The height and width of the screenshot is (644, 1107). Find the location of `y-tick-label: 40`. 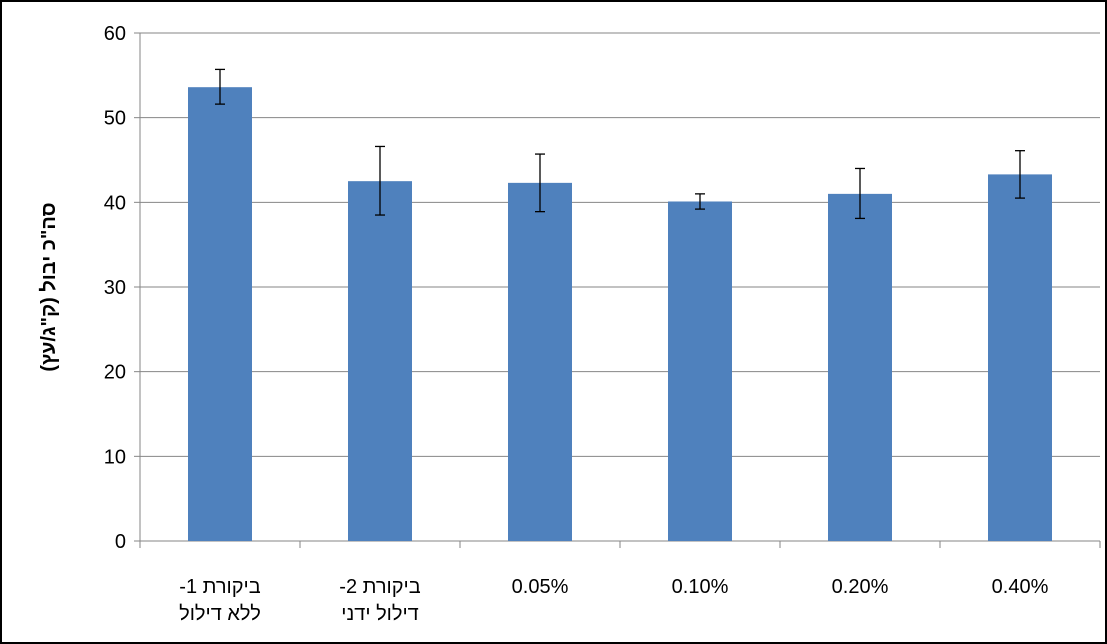

y-tick-label: 40 is located at coordinates (115, 203).